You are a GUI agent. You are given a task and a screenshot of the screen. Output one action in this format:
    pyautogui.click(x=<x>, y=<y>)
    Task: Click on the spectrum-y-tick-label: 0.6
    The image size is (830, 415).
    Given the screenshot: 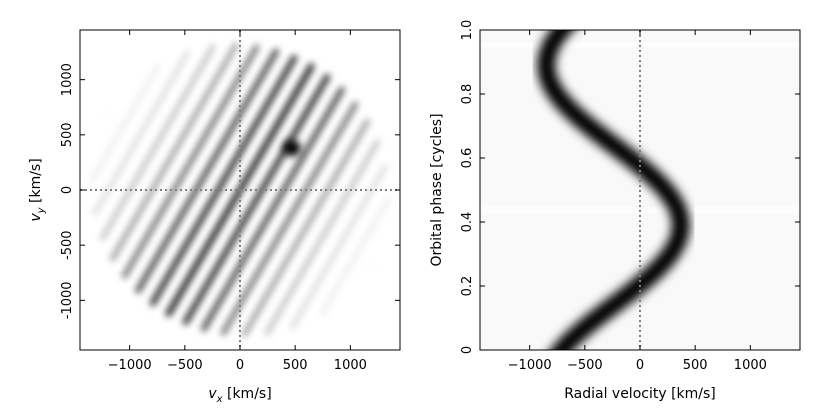 What is the action you would take?
    pyautogui.click(x=467, y=158)
    